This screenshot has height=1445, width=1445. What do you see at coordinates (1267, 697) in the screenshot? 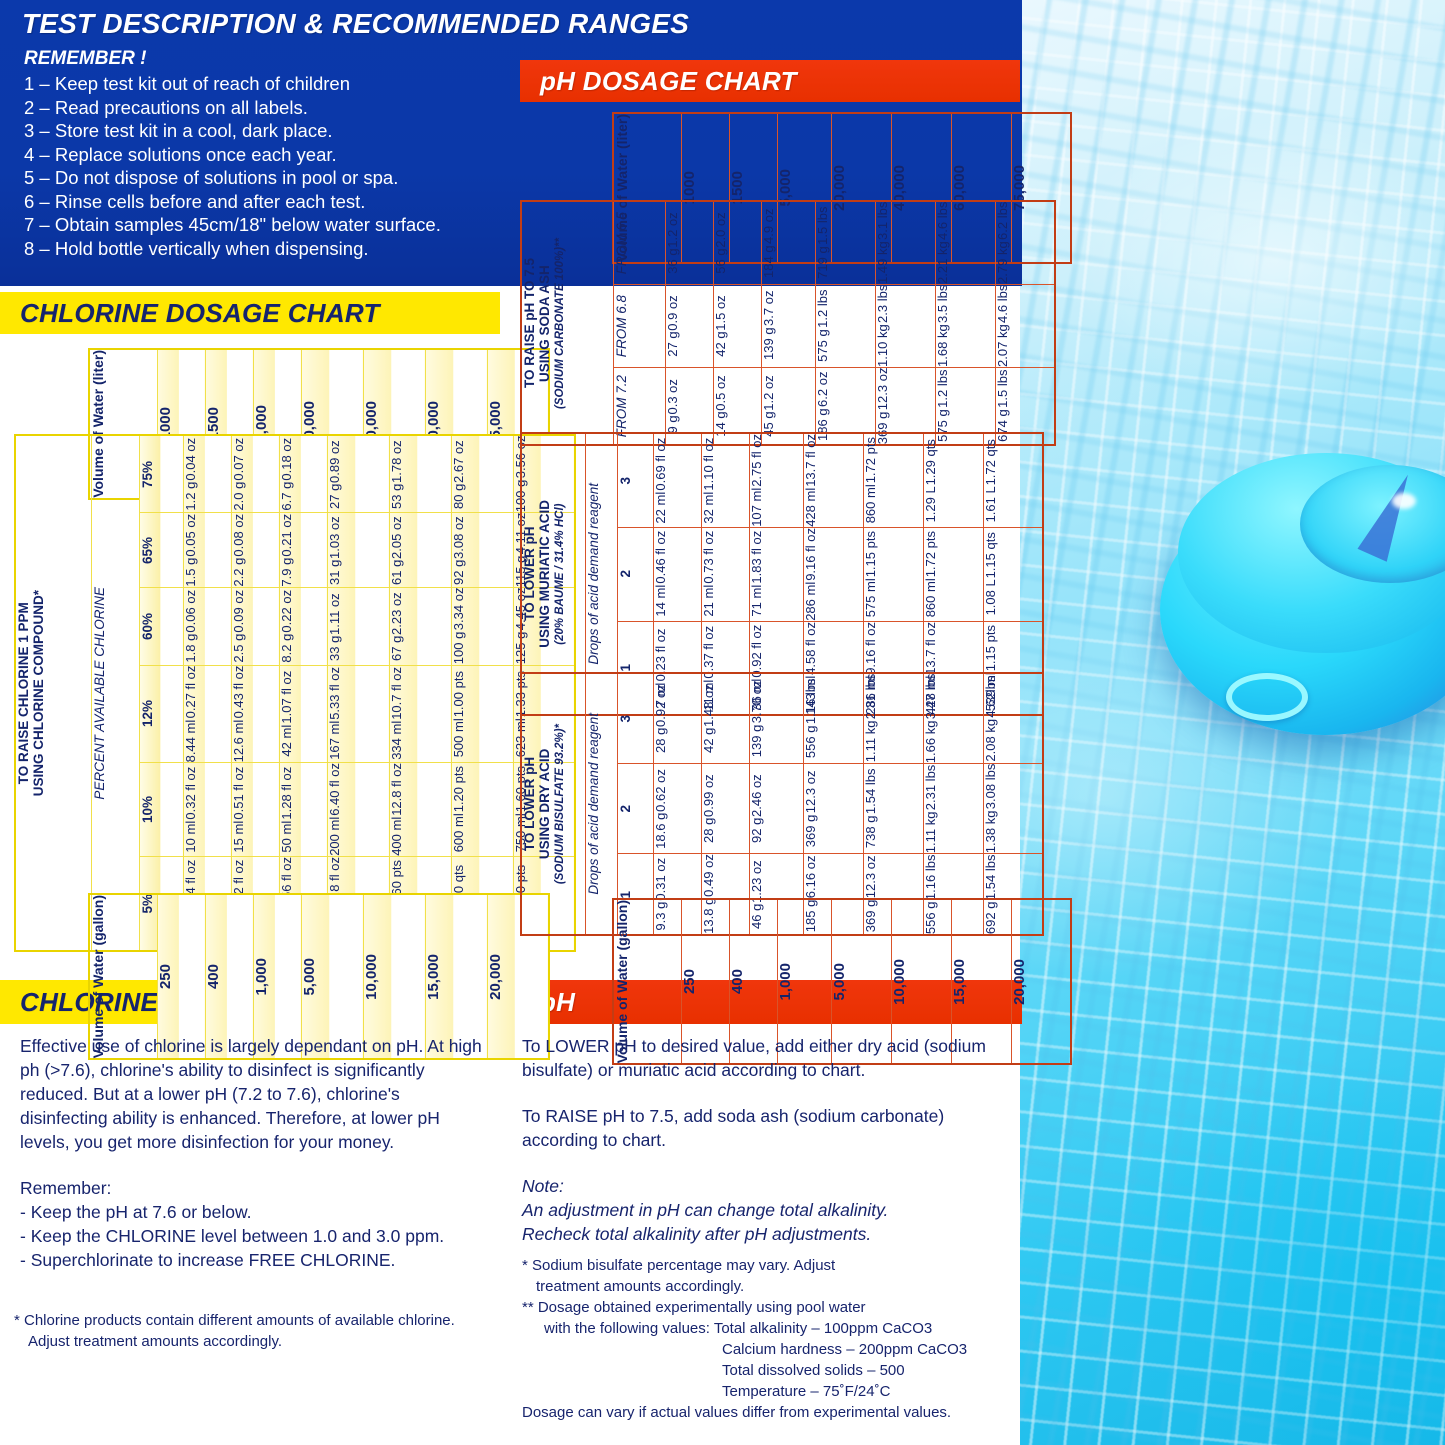
I see `dispenser-ring` at bounding box center [1267, 697].